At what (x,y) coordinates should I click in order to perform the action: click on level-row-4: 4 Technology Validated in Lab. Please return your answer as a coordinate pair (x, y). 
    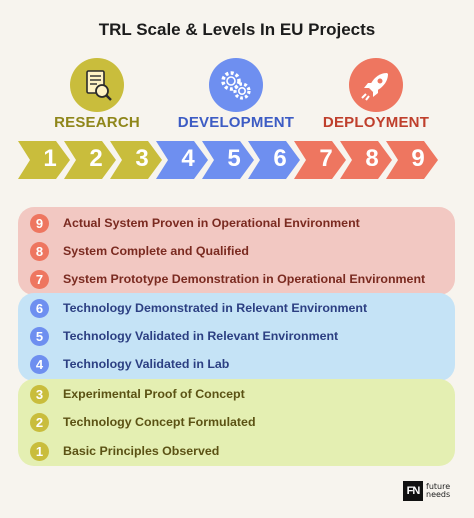
    Looking at the image, I should click on (129, 364).